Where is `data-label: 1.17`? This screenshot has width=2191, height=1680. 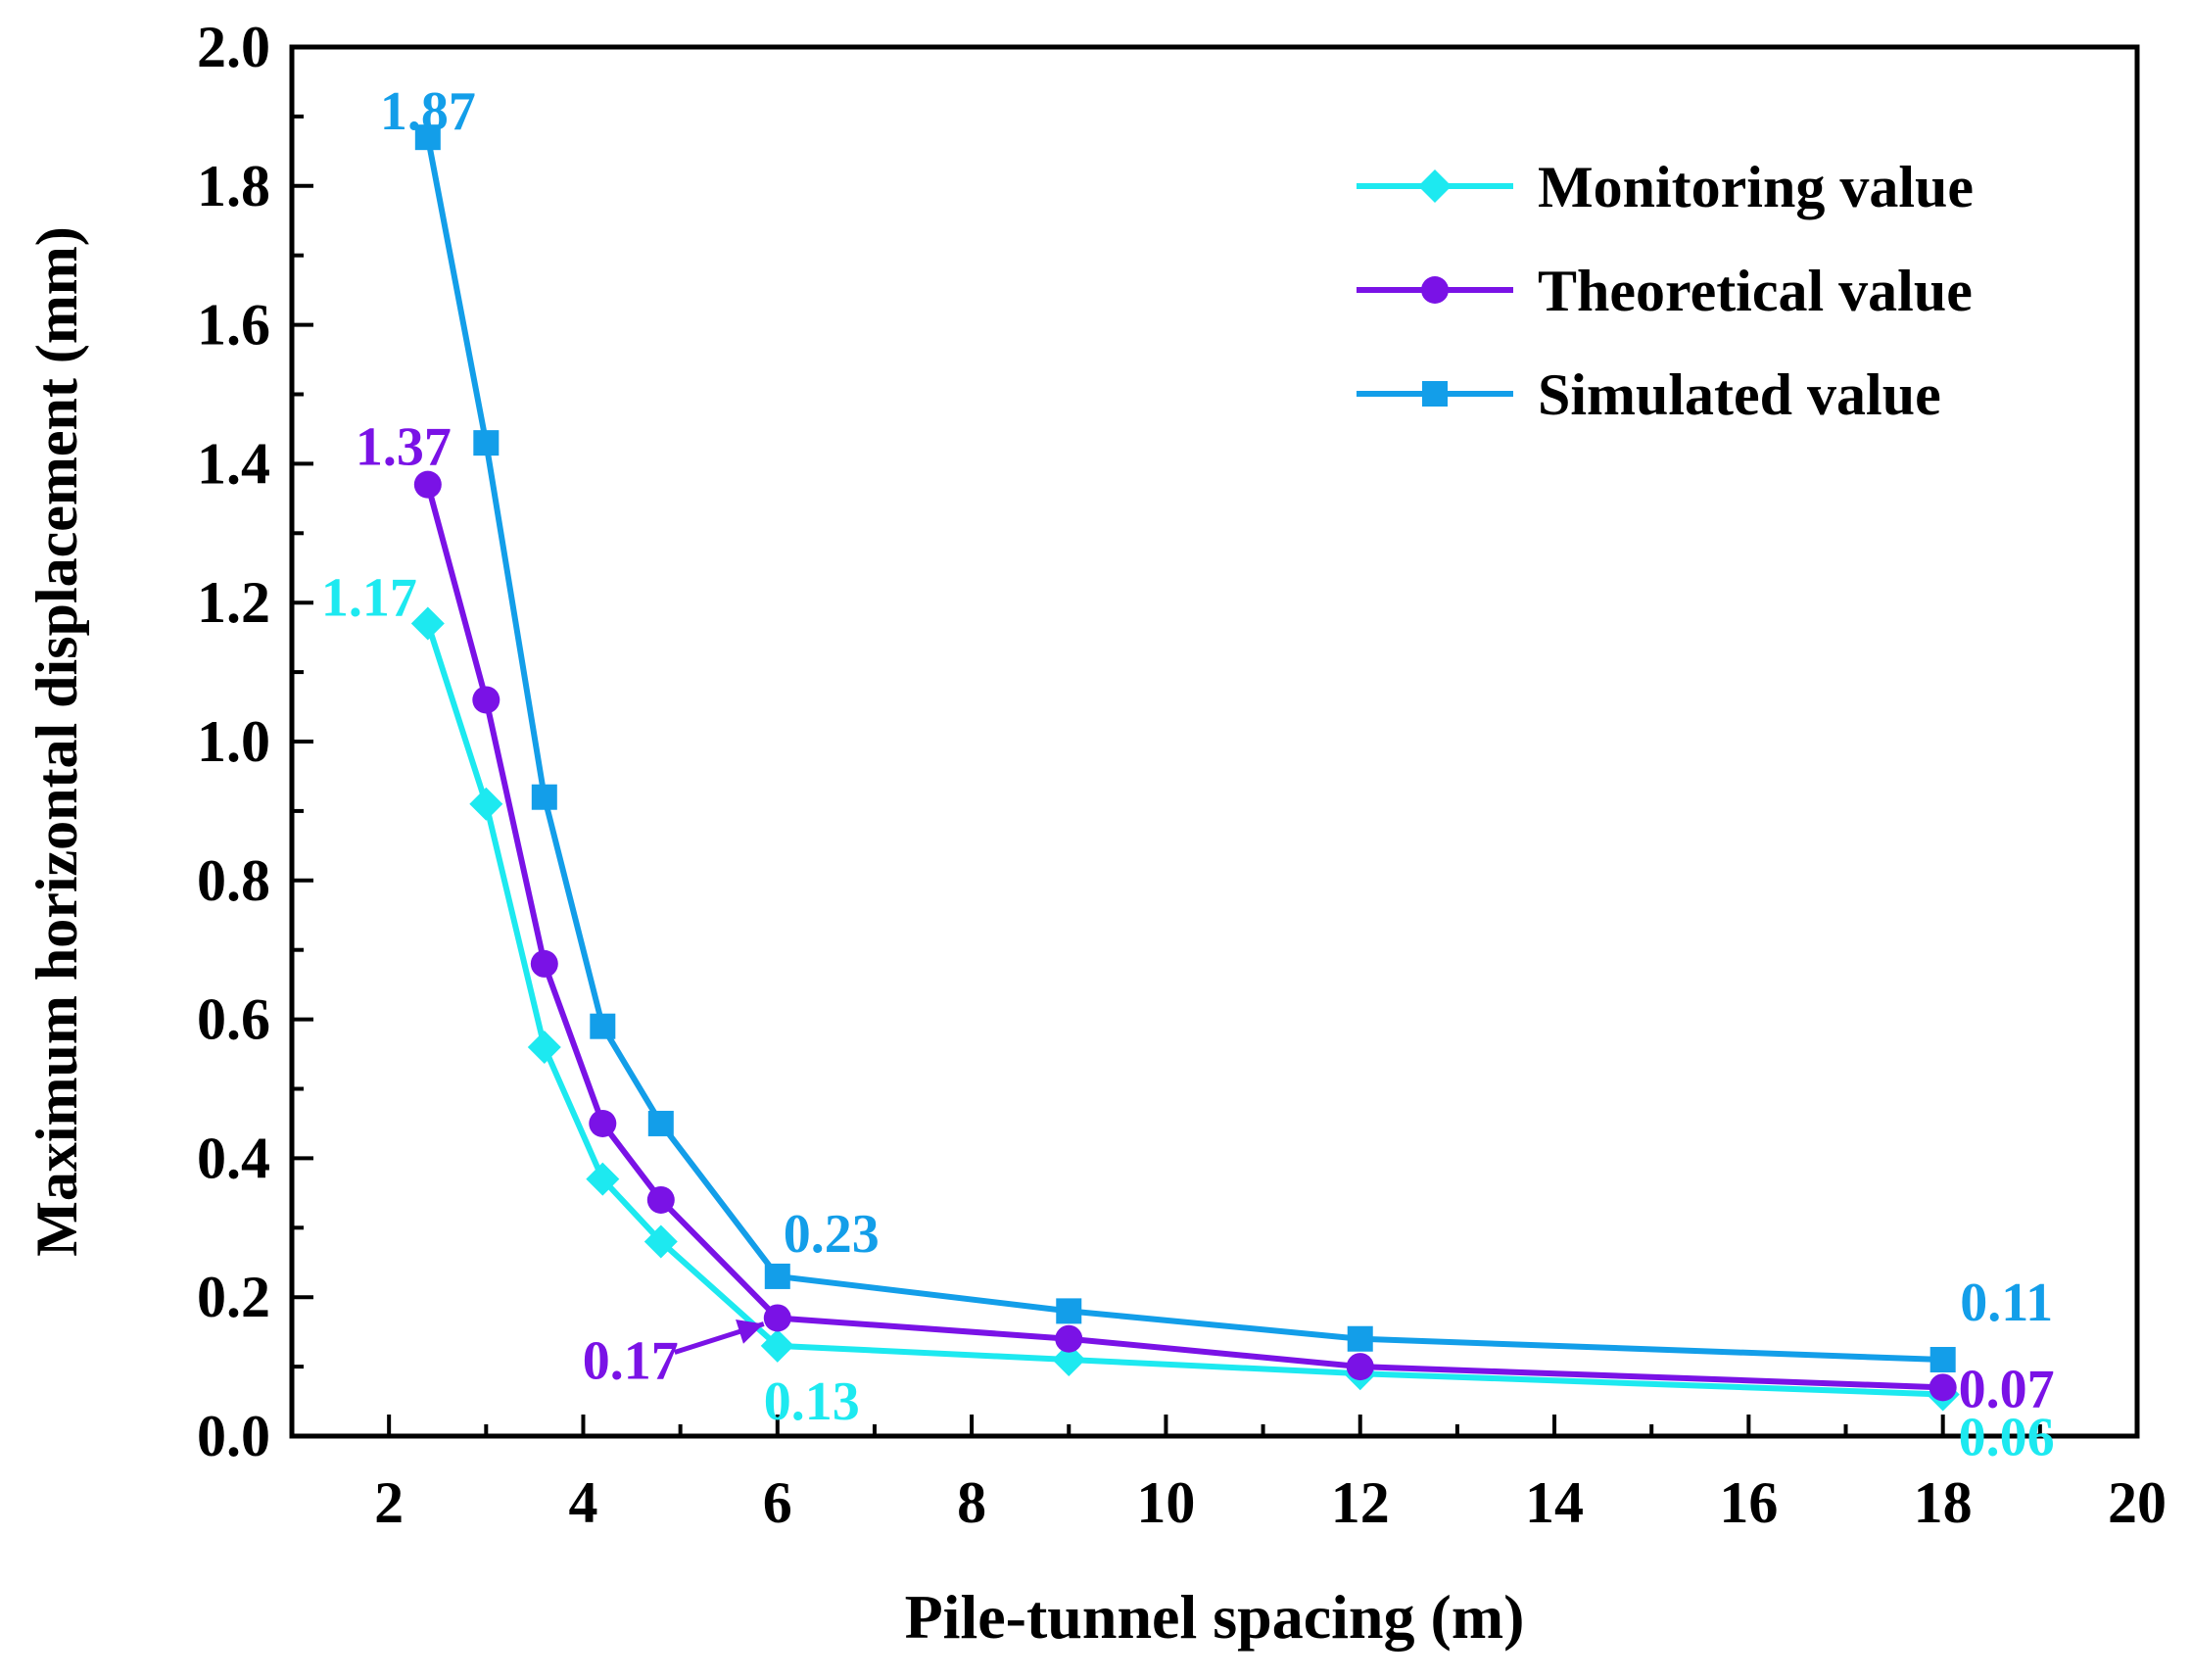
data-label: 1.17 is located at coordinates (369, 597).